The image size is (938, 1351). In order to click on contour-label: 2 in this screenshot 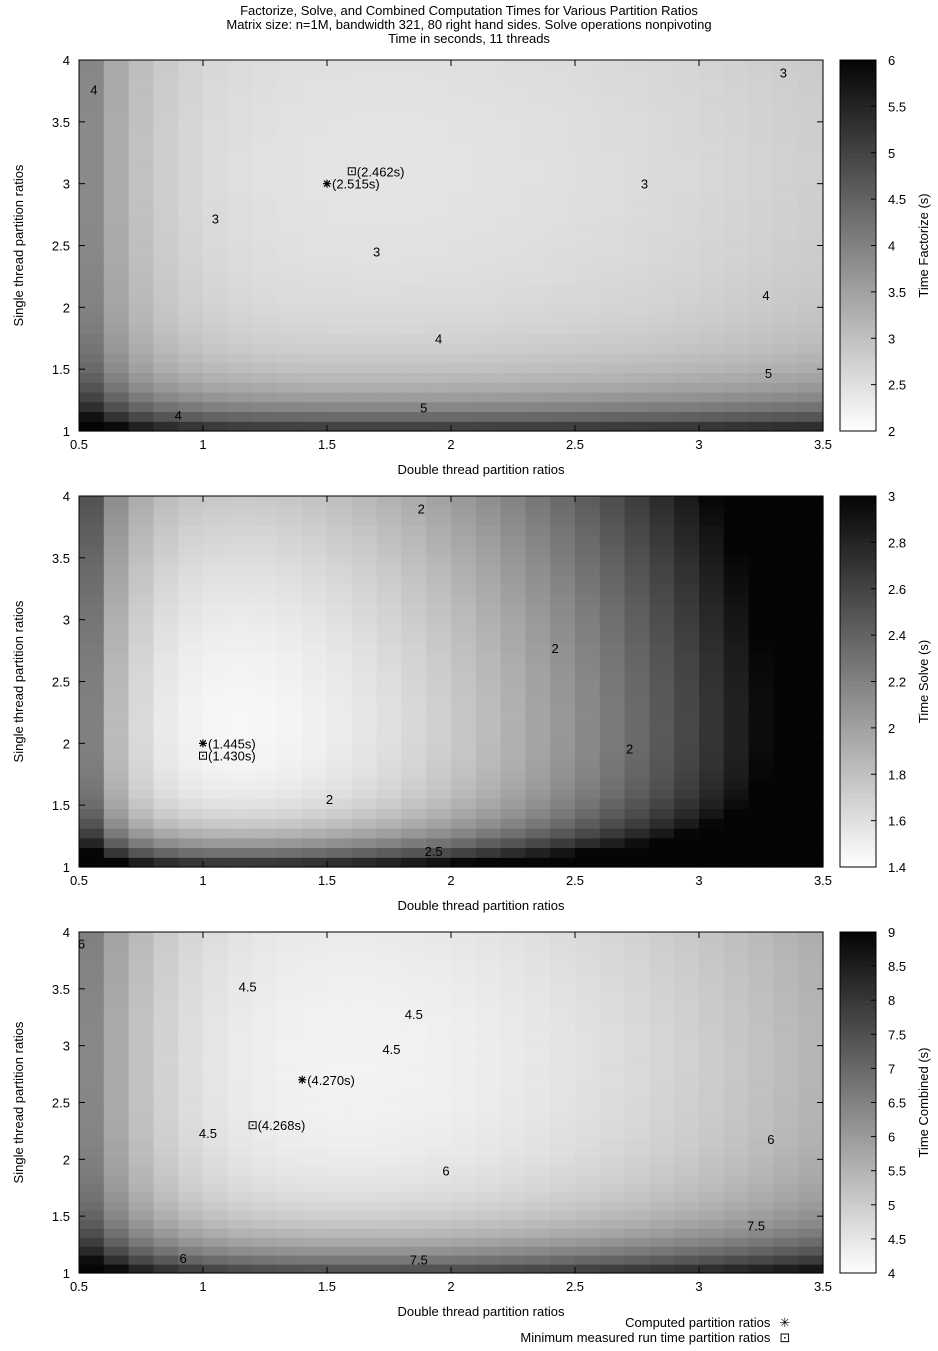, I will do `click(421, 508)`.